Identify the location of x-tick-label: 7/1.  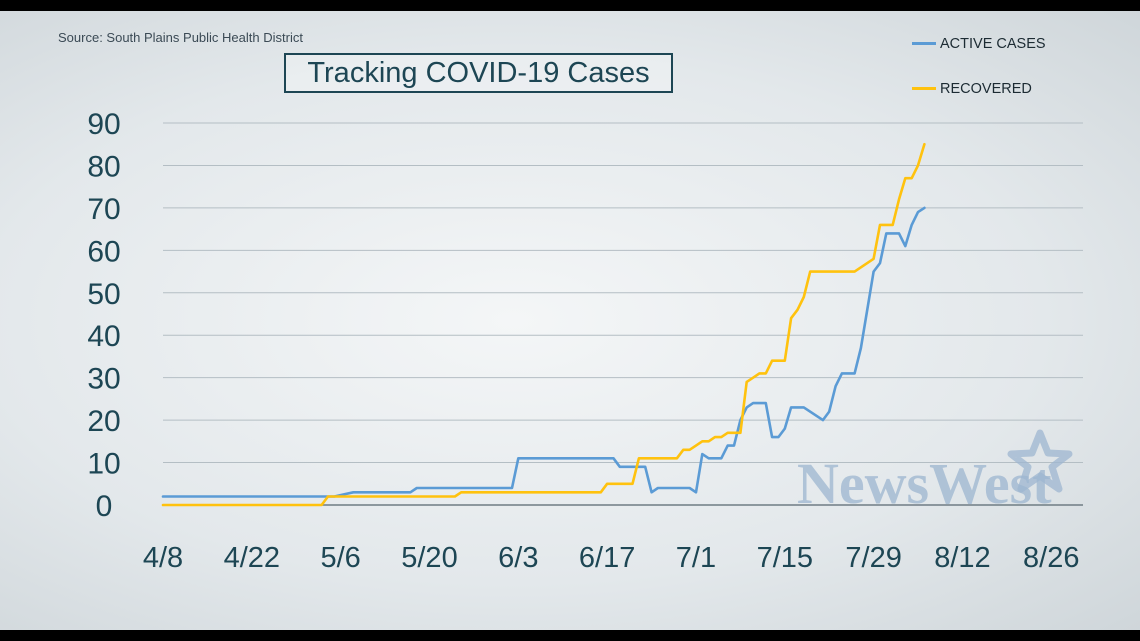
(696, 558).